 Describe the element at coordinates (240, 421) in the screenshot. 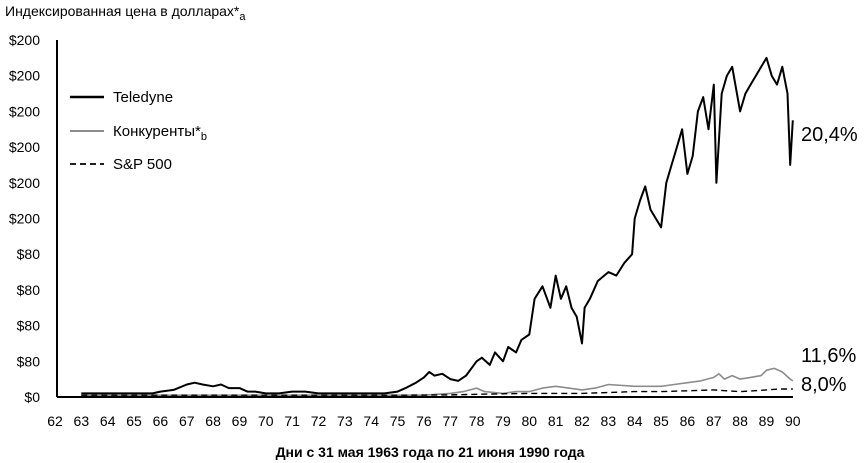

I see `x-tick-label: 69` at that location.